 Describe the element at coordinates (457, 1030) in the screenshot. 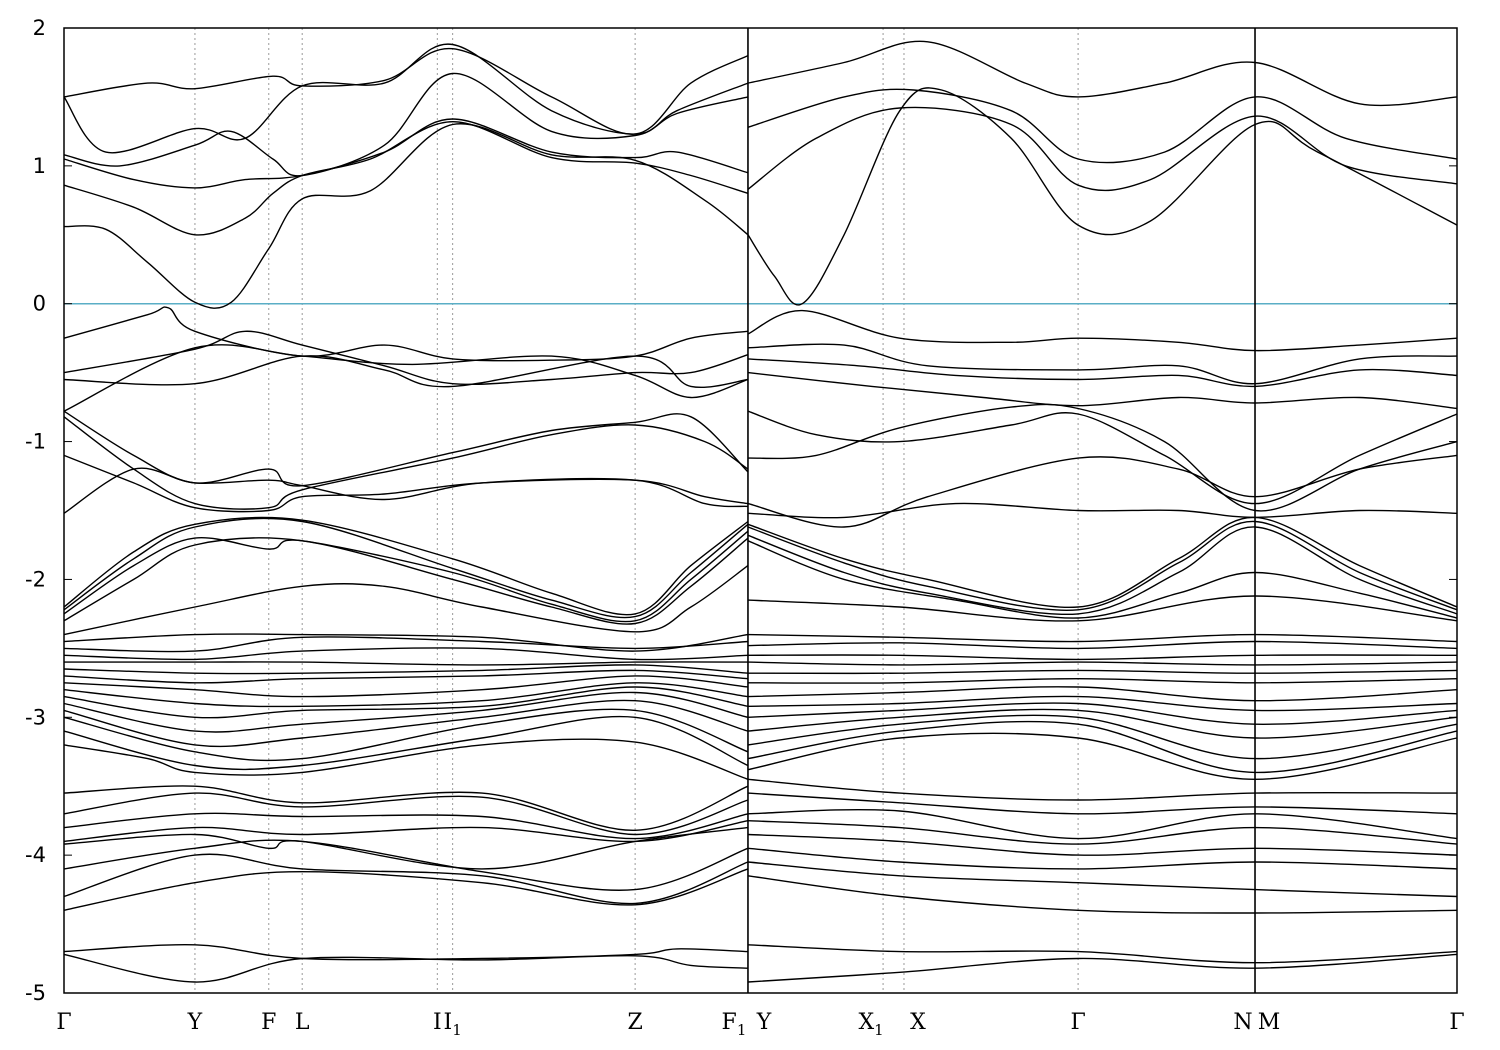

I see `x-tick-subscript-5: 1` at that location.